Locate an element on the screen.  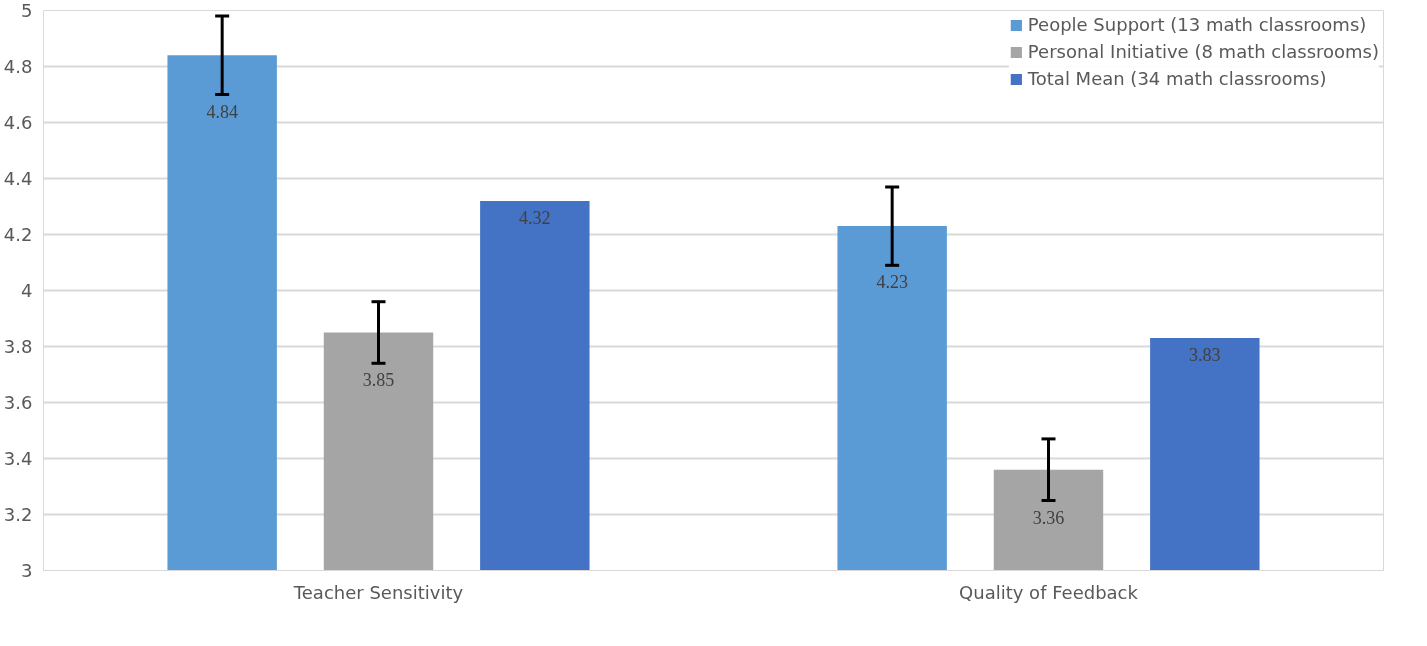
legend-label: People Support (13 math classrooms) is located at coordinates (1197, 24).